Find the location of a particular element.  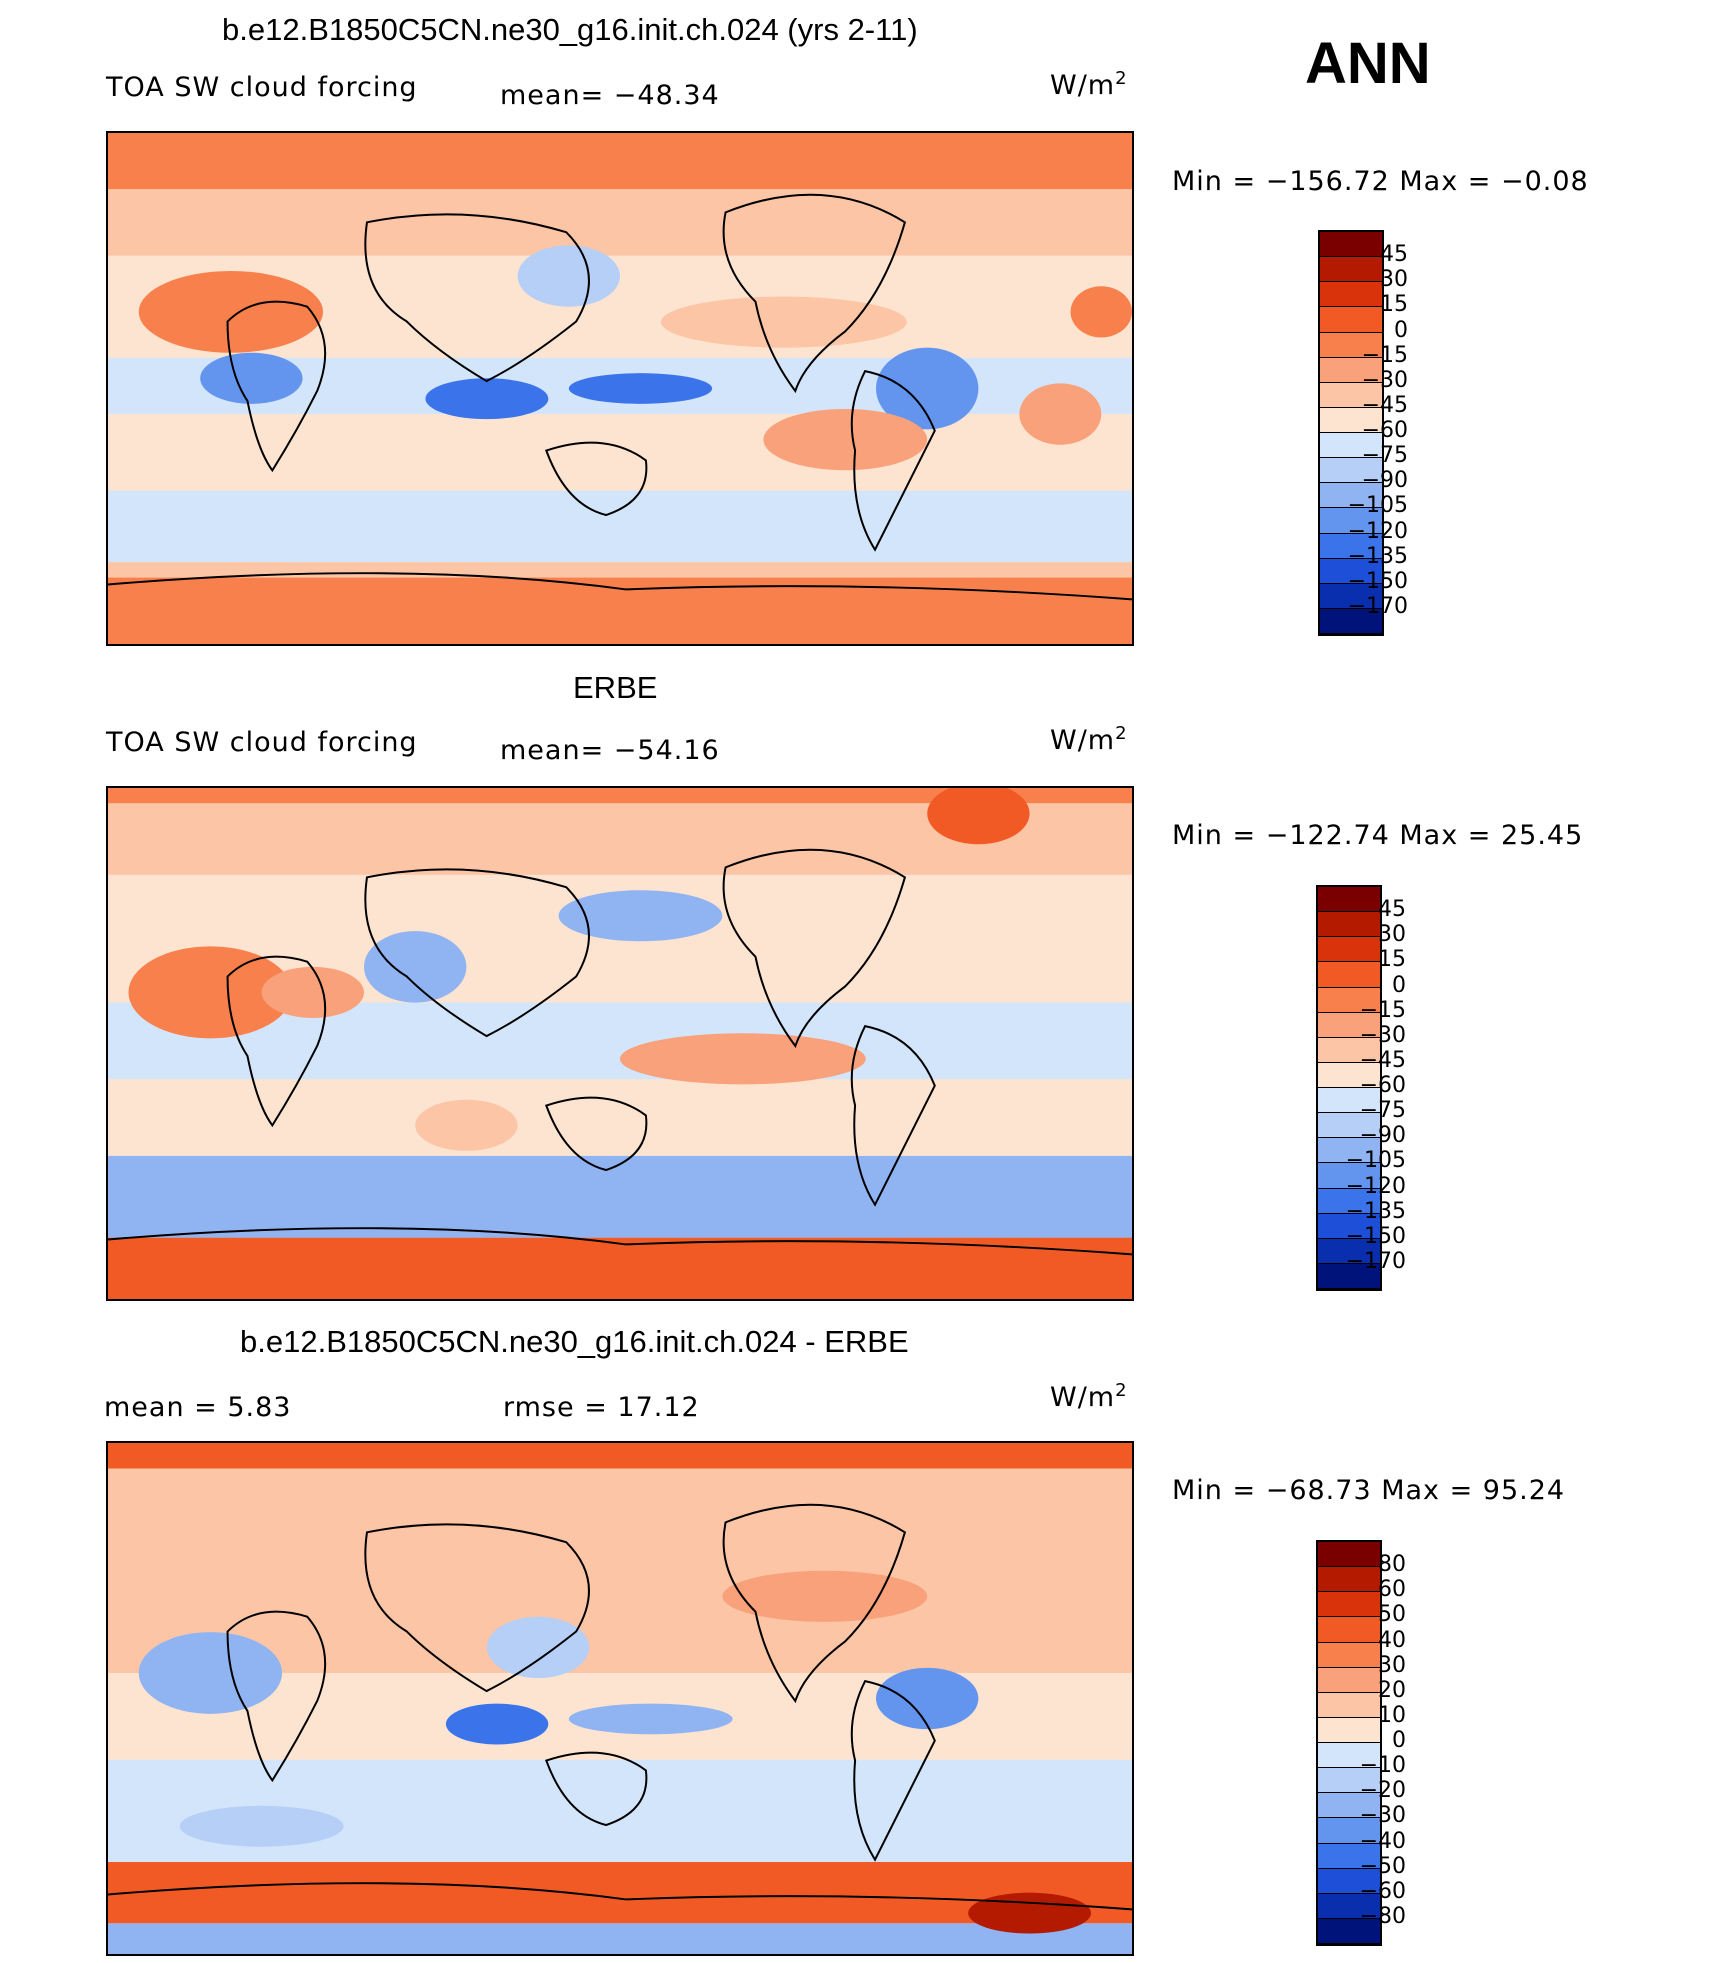

panel3-mean: mean = 5.83 is located at coordinates (198, 1407).